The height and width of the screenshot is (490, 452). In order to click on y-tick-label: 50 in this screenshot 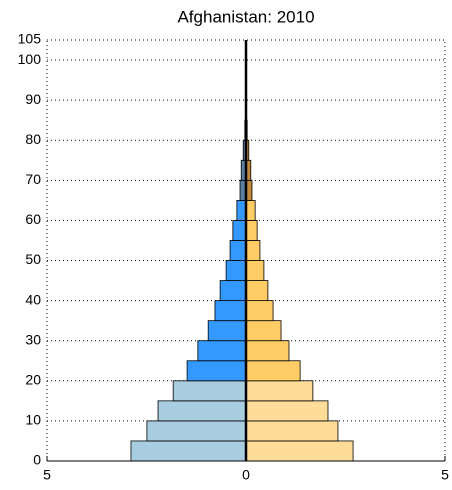, I will do `click(33, 259)`.